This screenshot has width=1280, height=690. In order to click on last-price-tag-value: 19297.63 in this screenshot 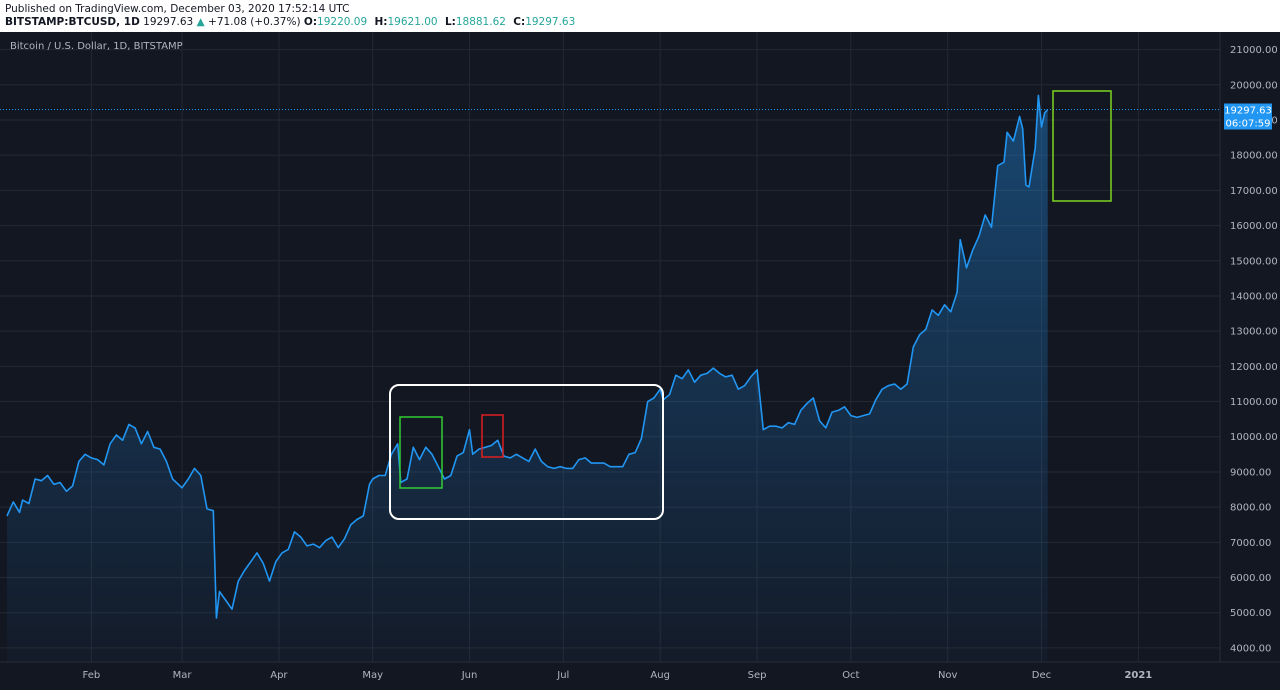, I will do `click(1248, 111)`.